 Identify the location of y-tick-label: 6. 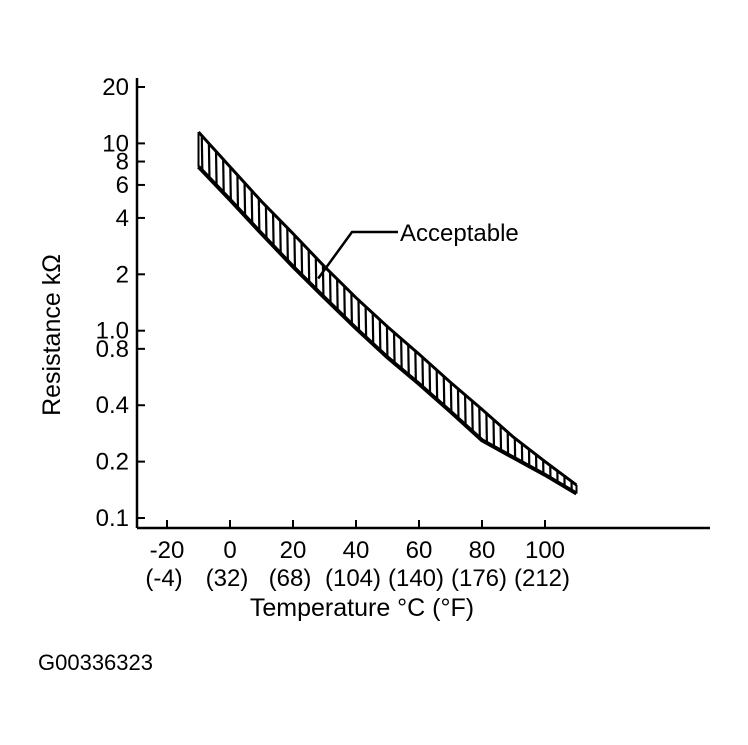
(122, 185).